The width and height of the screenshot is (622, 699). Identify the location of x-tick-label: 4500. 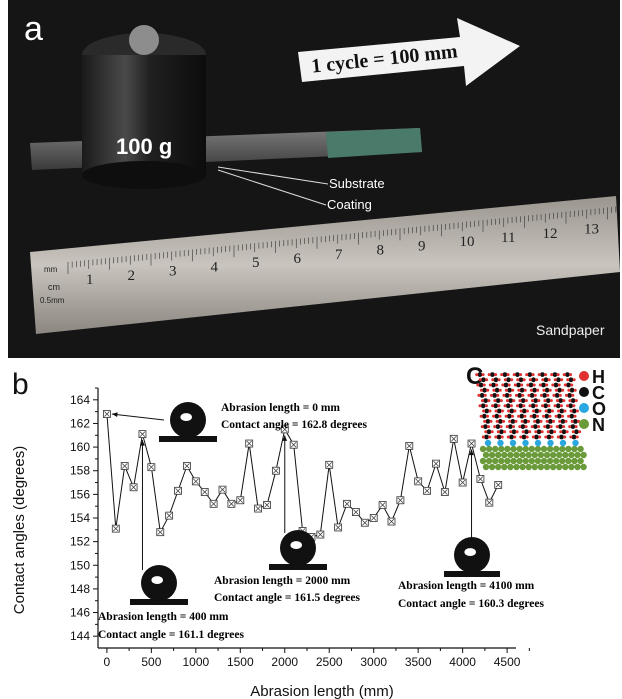
(507, 662).